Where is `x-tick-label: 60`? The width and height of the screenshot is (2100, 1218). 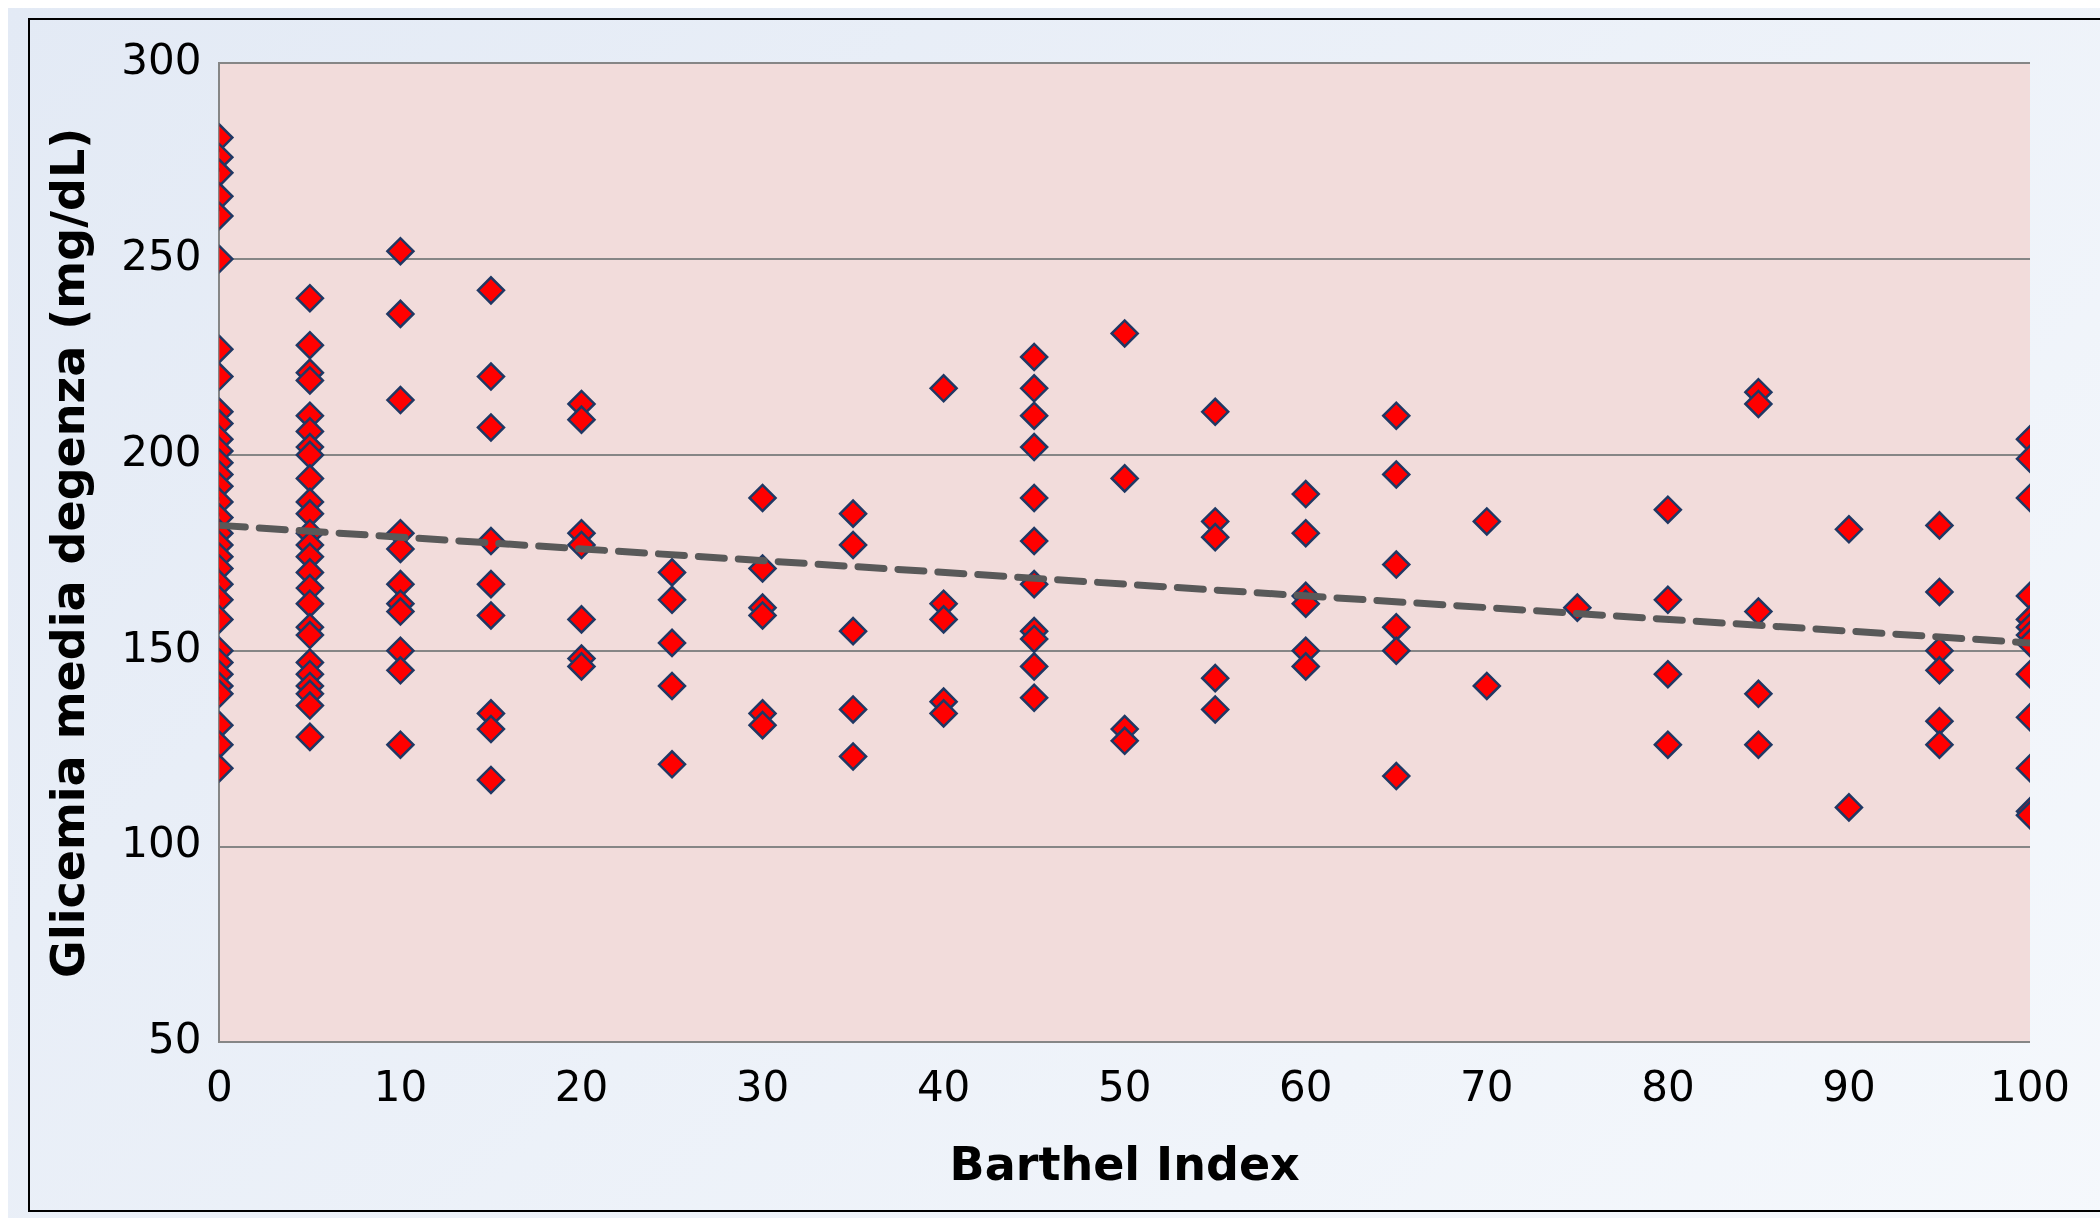 x-tick-label: 60 is located at coordinates (1306, 1086).